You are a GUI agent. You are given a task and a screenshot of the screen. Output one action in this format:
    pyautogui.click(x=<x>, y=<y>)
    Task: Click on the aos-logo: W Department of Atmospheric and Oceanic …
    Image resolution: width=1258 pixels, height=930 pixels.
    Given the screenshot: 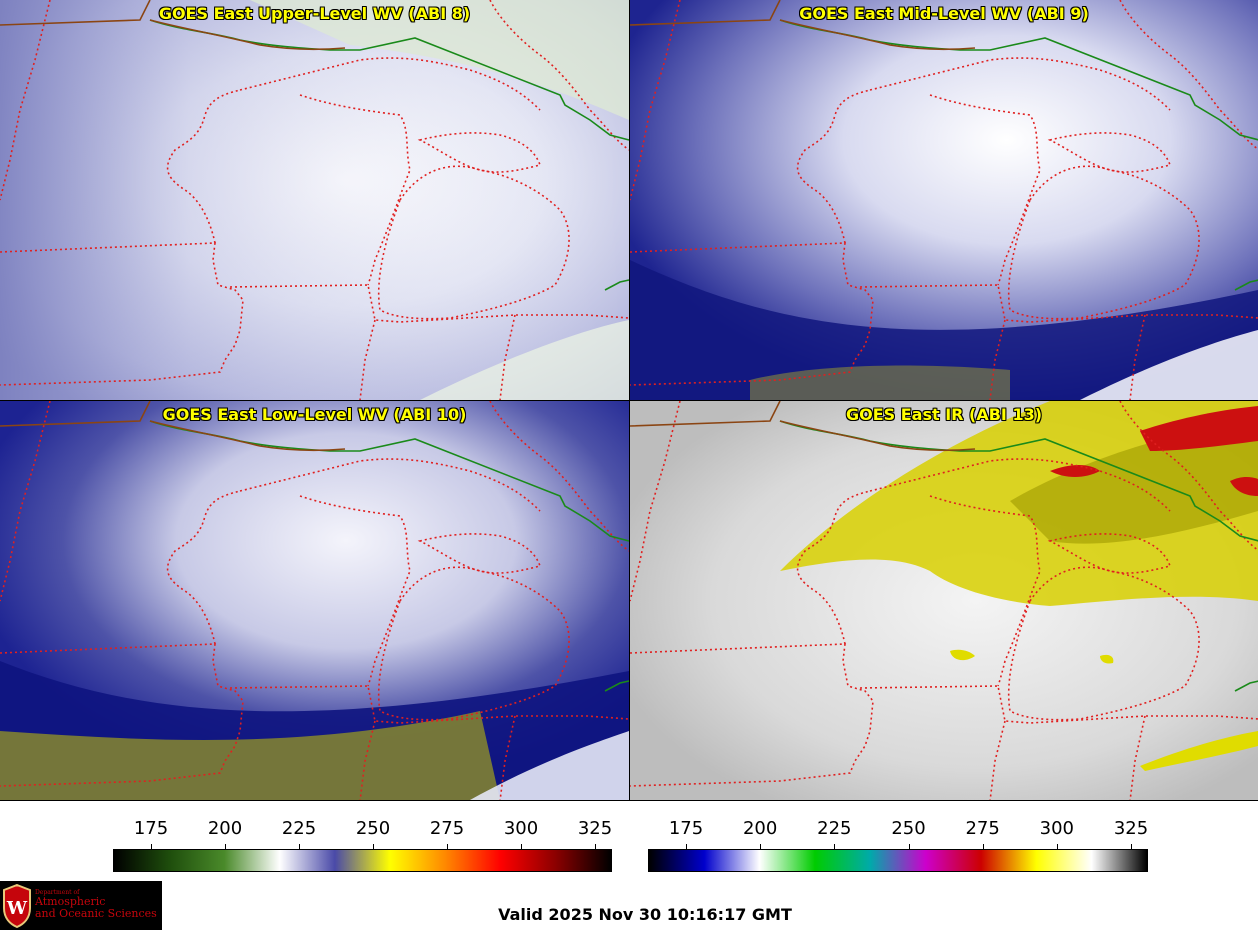 What is the action you would take?
    pyautogui.click(x=81, y=905)
    